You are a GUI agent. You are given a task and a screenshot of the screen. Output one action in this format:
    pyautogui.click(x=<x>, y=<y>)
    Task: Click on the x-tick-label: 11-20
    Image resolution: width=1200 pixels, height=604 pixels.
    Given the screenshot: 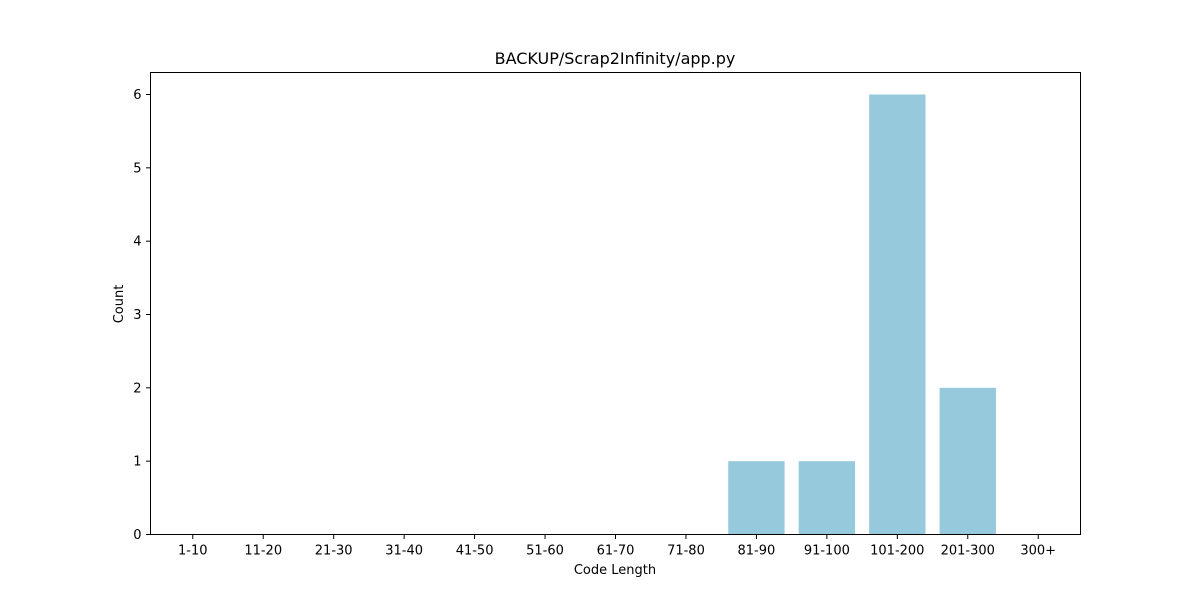 What is the action you would take?
    pyautogui.click(x=263, y=551)
    